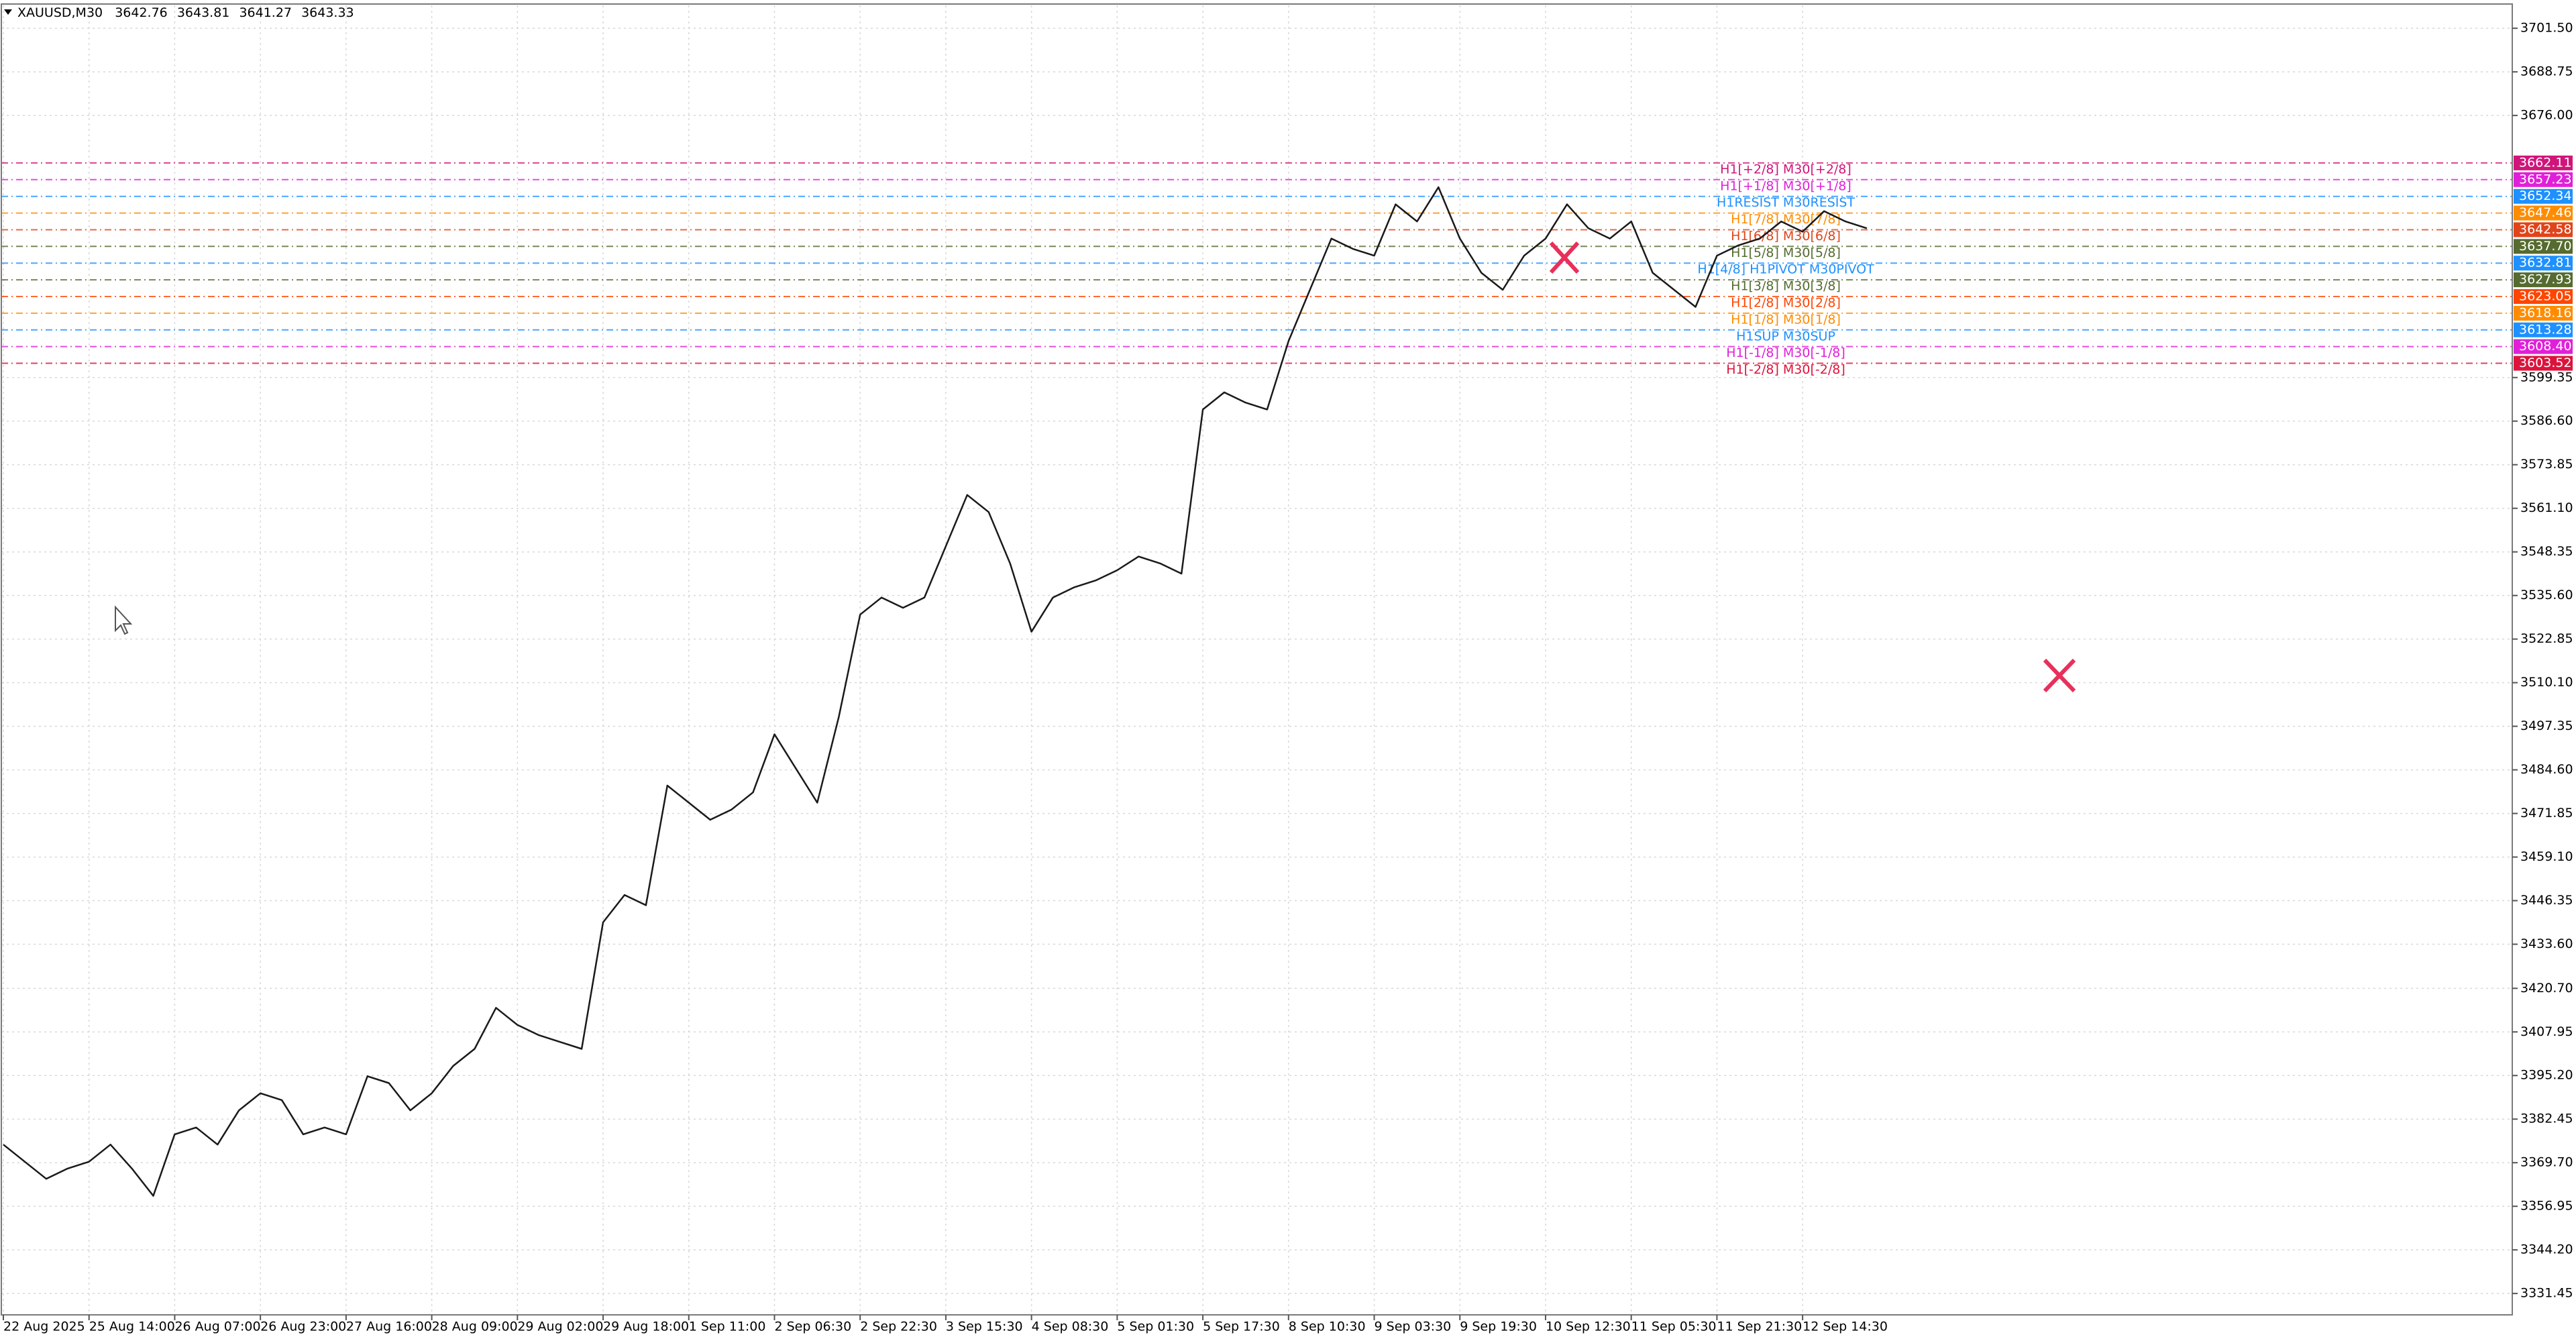 Image resolution: width=2576 pixels, height=1339 pixels. What do you see at coordinates (124, 620) in the screenshot?
I see `mouse-cursor` at bounding box center [124, 620].